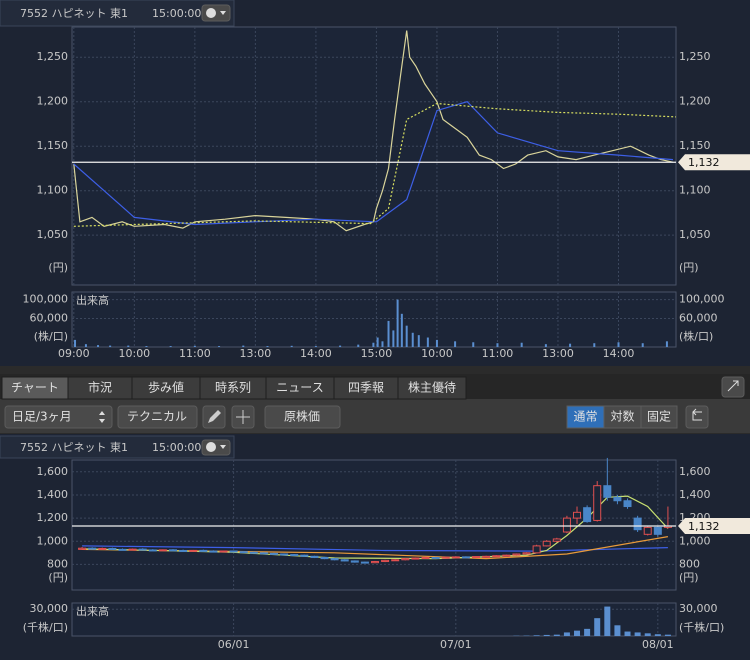 Image resolution: width=750 pixels, height=660 pixels. I want to click on current-price-tag, so click(714, 525).